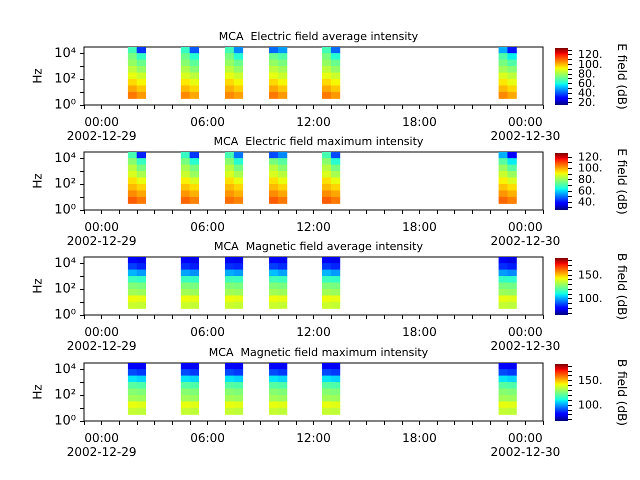 The width and height of the screenshot is (640, 480). What do you see at coordinates (319, 141) in the screenshot?
I see `chart-title: MCA Electric field maximum intensity` at bounding box center [319, 141].